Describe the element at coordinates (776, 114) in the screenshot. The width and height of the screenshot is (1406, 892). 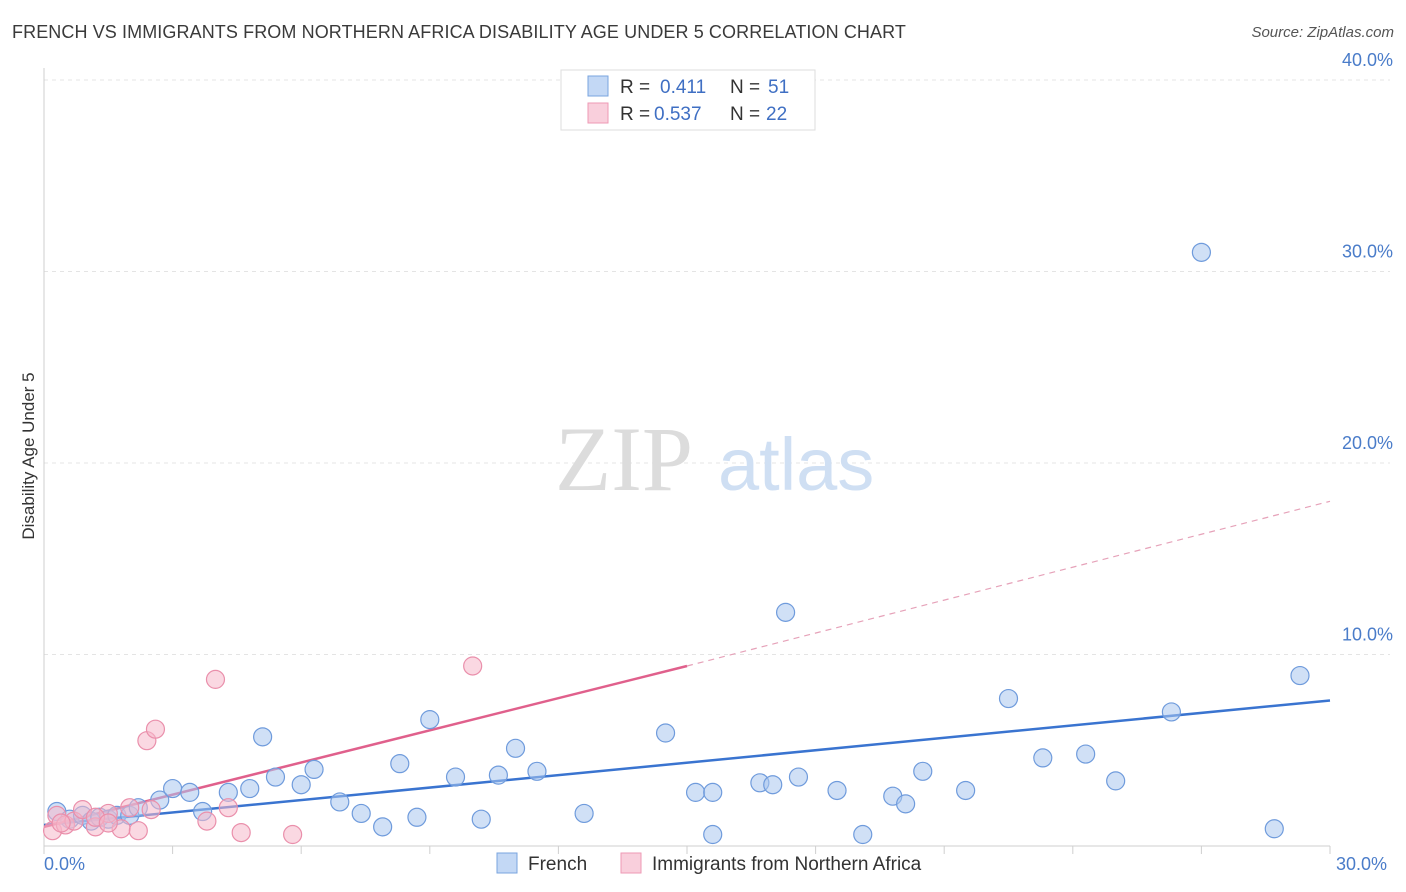
I see `legend-n-value-immigrants: 22` at that location.